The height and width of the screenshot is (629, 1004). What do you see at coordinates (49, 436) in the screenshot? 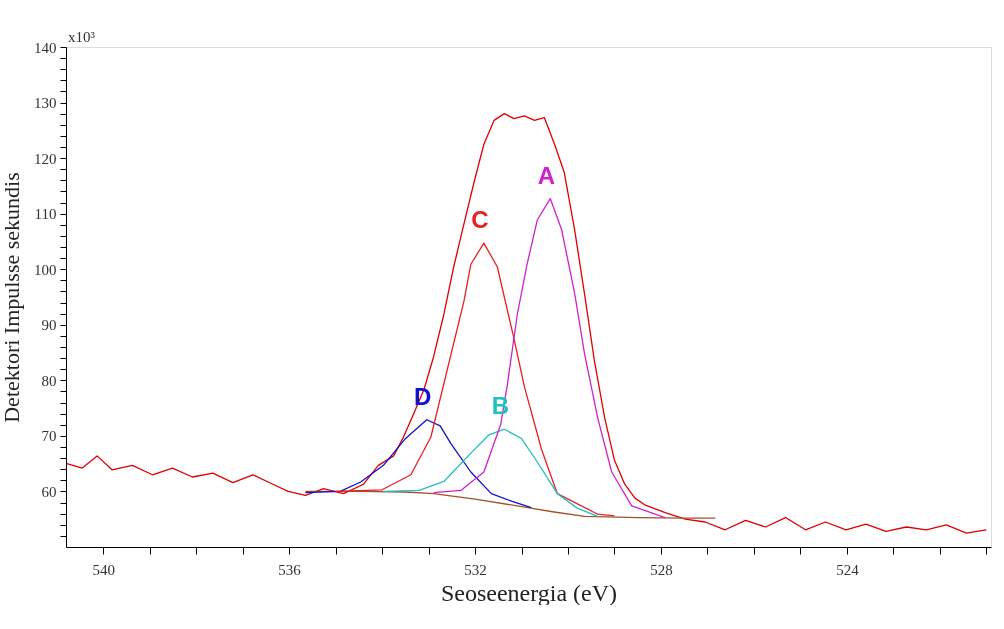
I see `y-tick-label: 70` at bounding box center [49, 436].